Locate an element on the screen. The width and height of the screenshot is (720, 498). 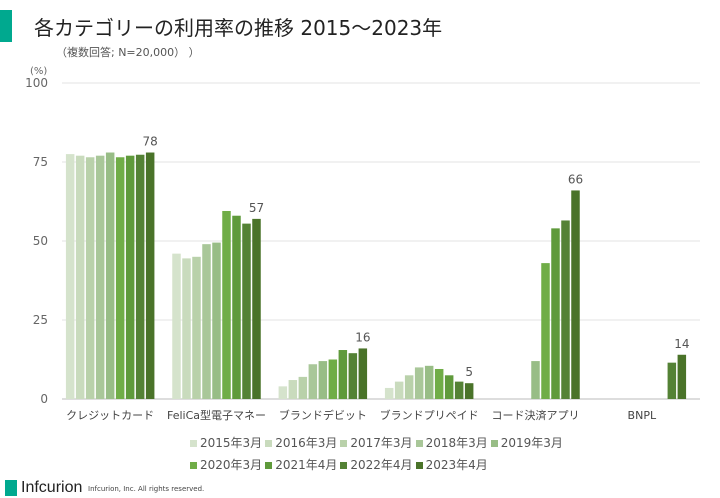
legend-item: 2022年4月 is located at coordinates (376, 465).